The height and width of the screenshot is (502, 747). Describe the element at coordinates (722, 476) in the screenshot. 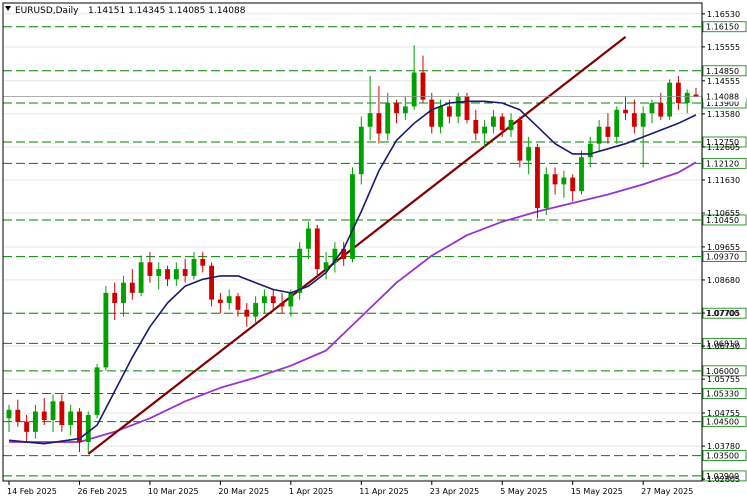

I see `level-label: 1.02900` at that location.